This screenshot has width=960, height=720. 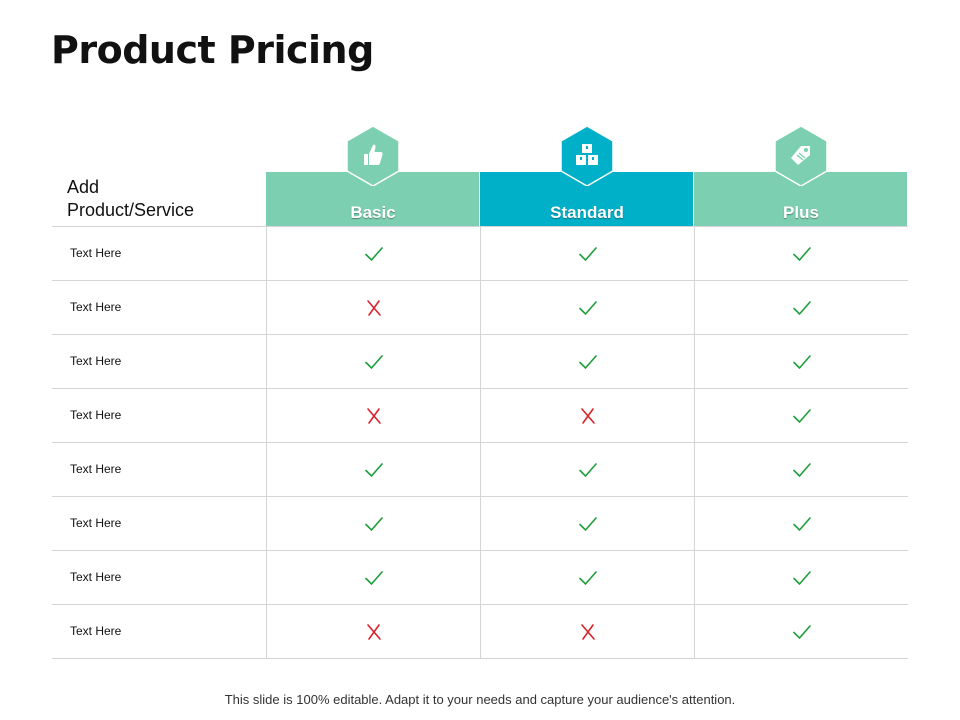 What do you see at coordinates (801, 212) in the screenshot?
I see `plan-name: Plus` at bounding box center [801, 212].